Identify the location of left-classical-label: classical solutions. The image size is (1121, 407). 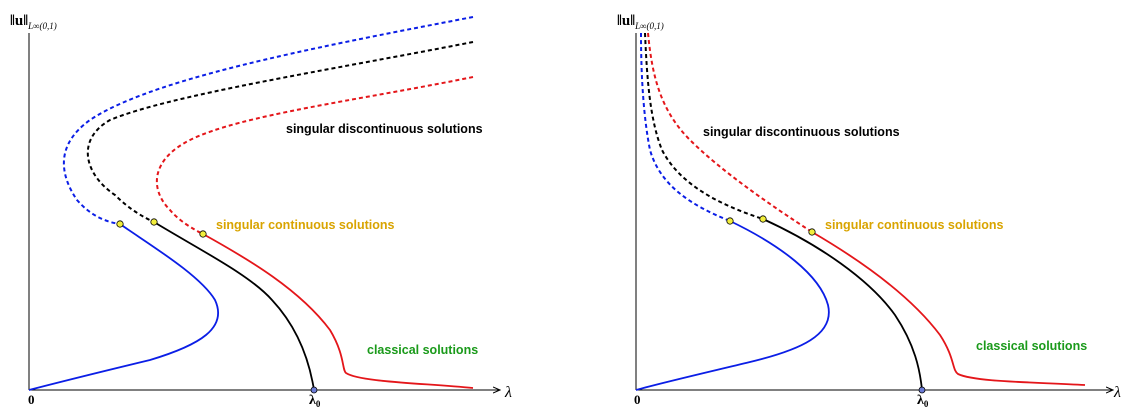
(422, 350).